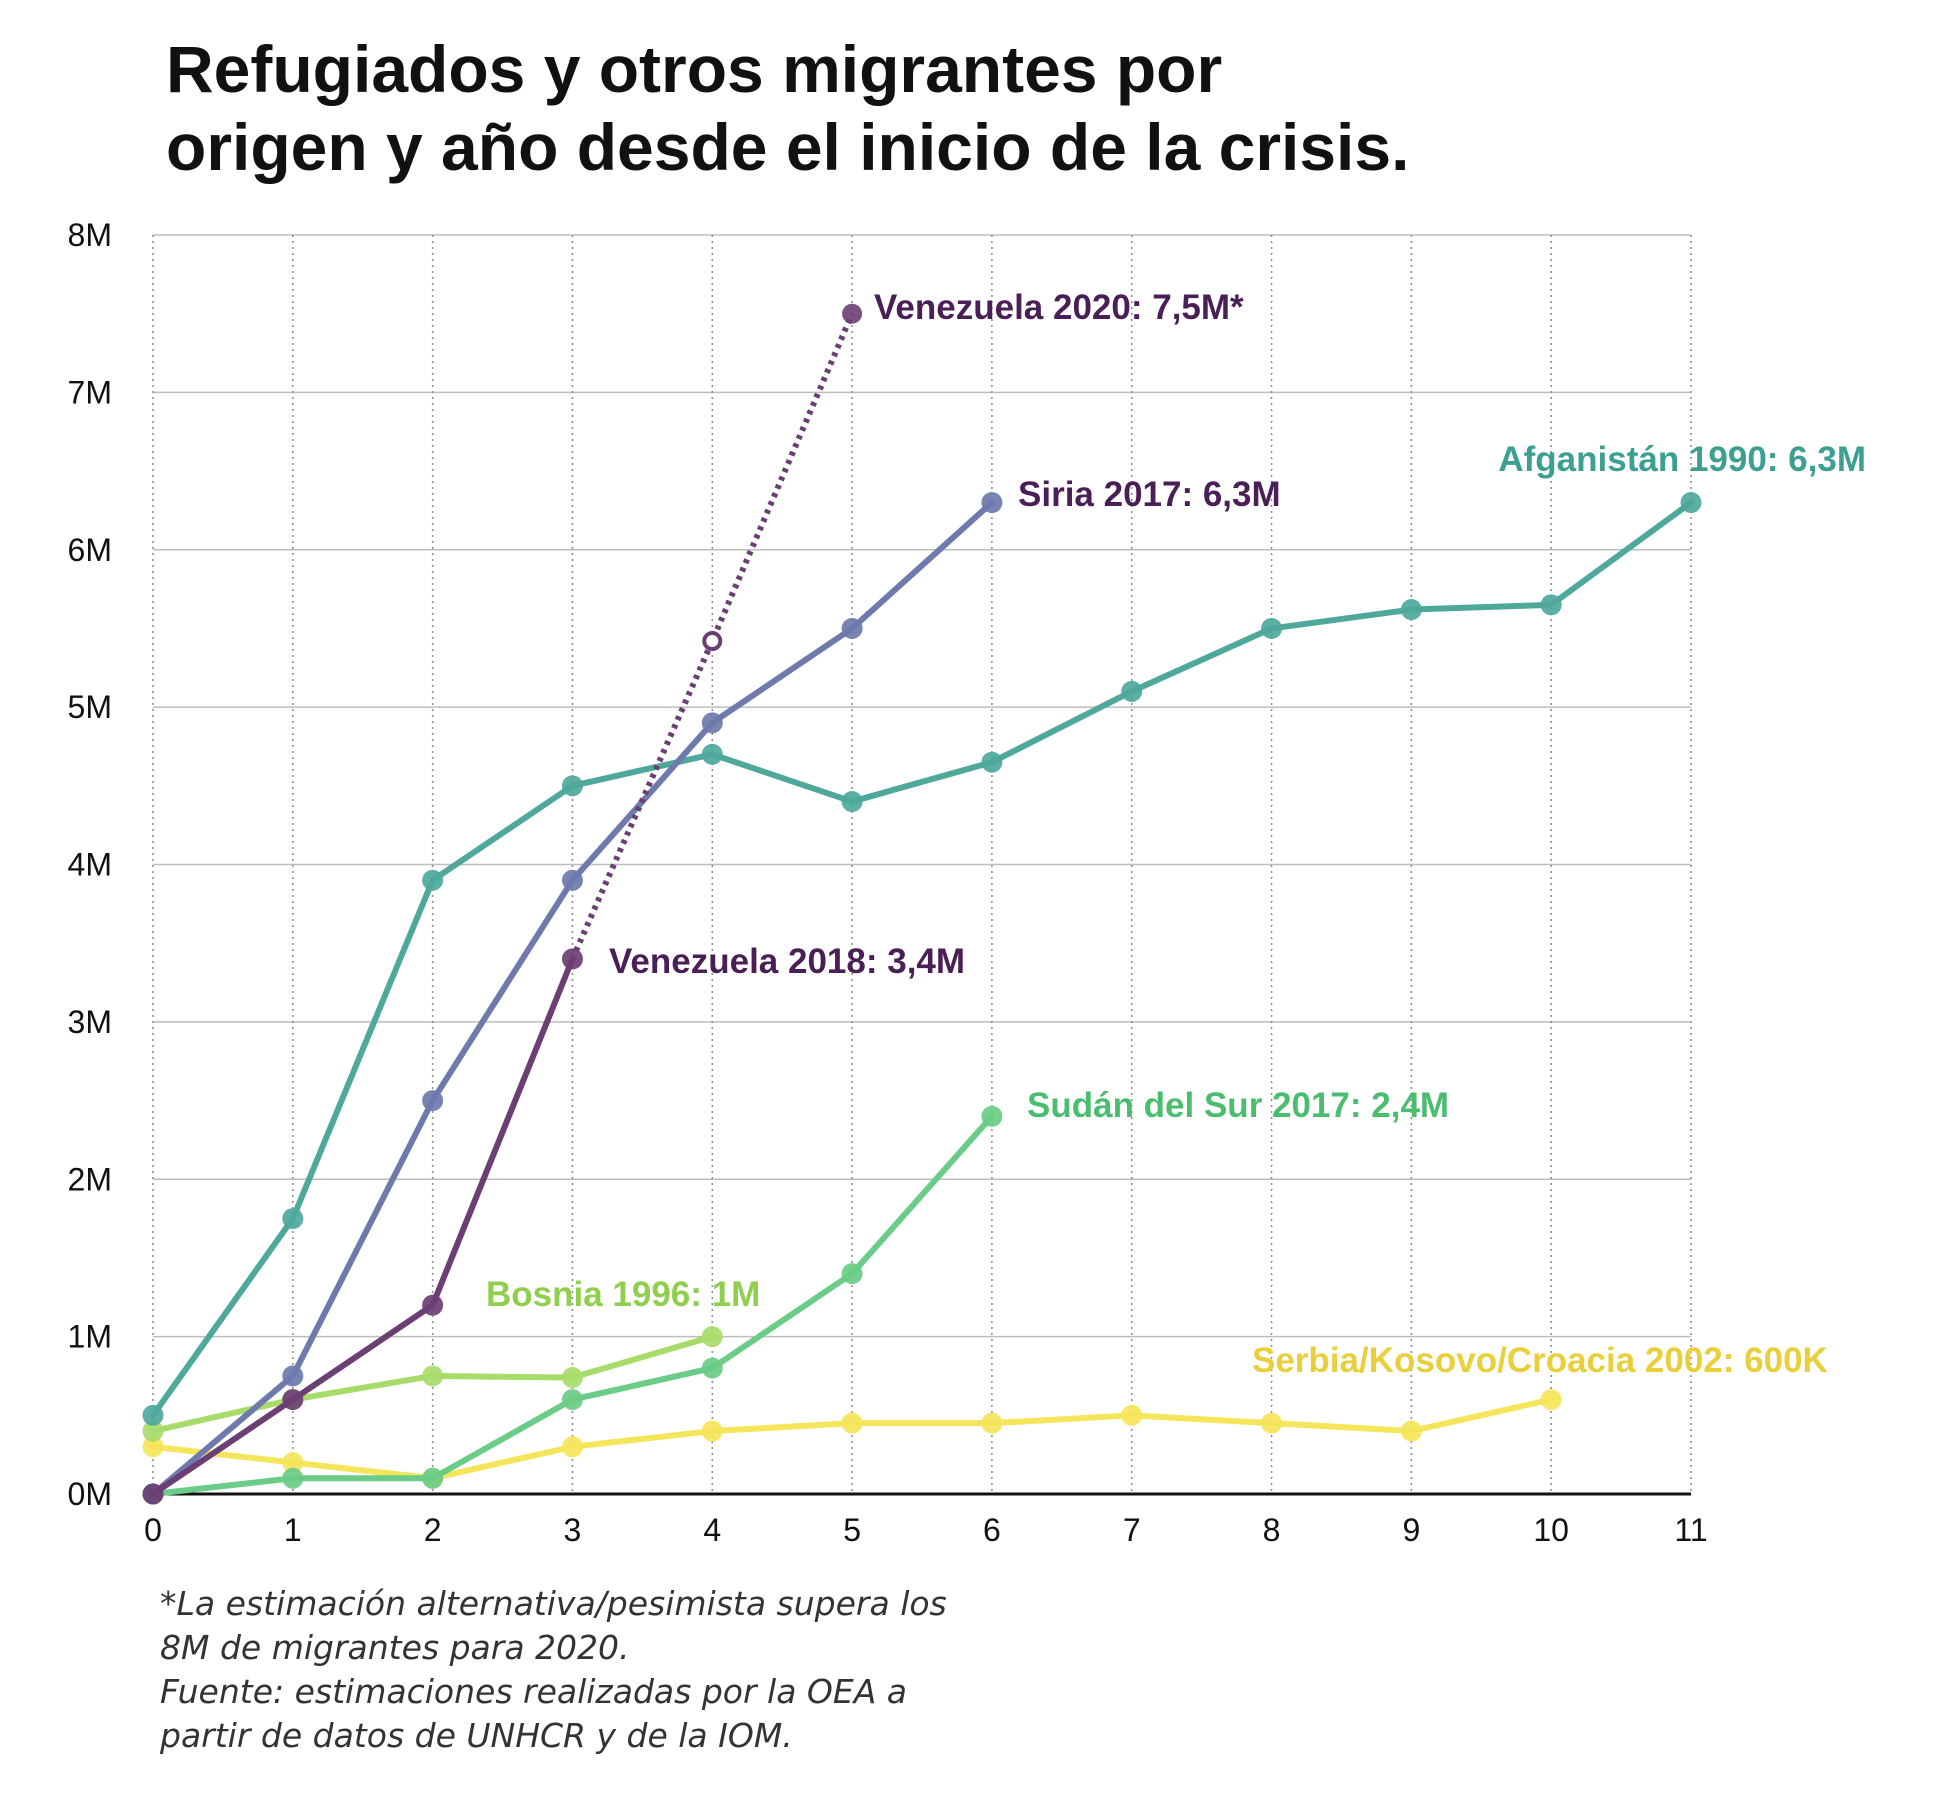 This screenshot has width=1960, height=1811. I want to click on y-tick-label: 1M, so click(90, 1337).